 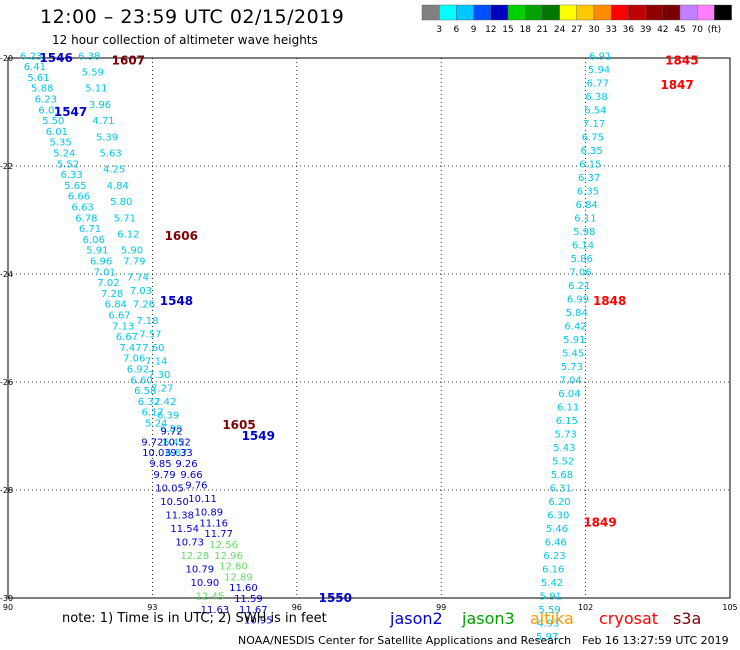 I want to click on colorbar-label: 15, so click(x=507, y=30).